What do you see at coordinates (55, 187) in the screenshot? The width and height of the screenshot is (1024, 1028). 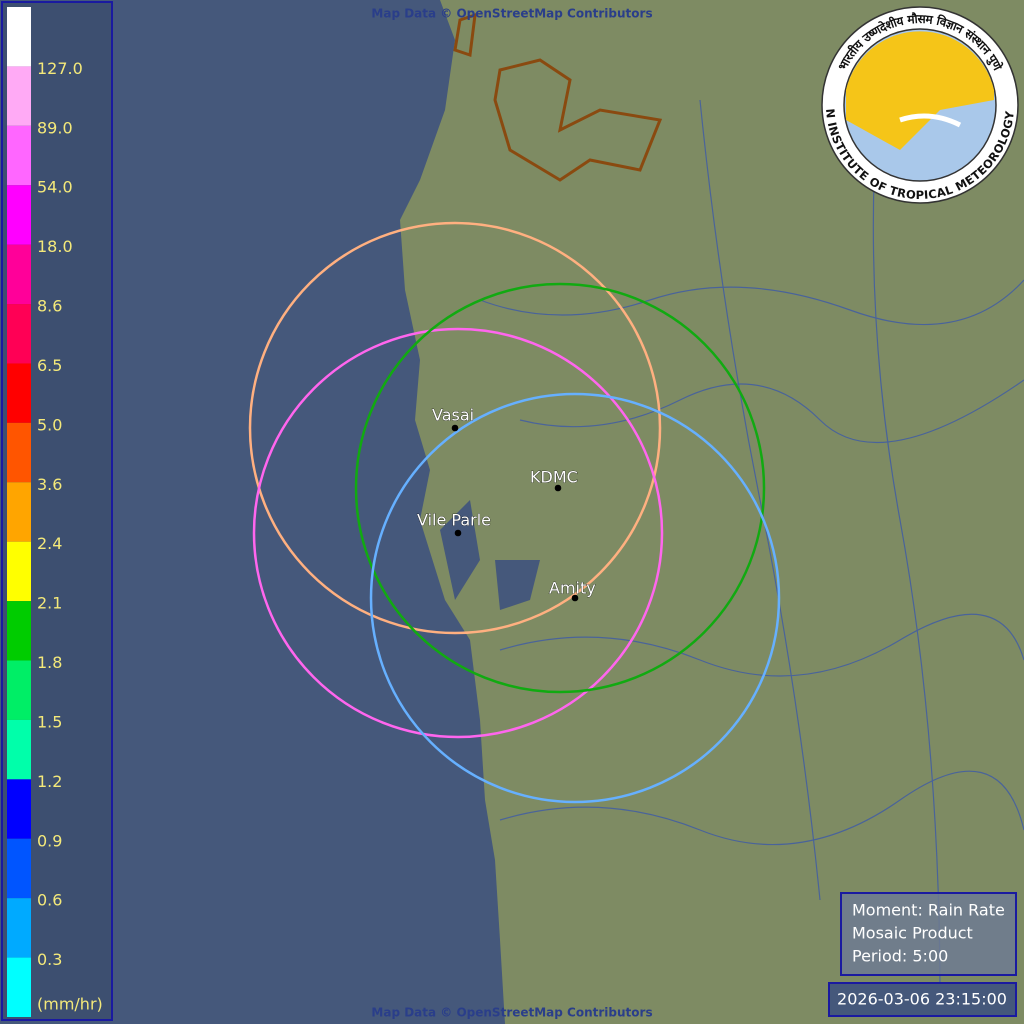 I see `legend-label: 54.0` at bounding box center [55, 187].